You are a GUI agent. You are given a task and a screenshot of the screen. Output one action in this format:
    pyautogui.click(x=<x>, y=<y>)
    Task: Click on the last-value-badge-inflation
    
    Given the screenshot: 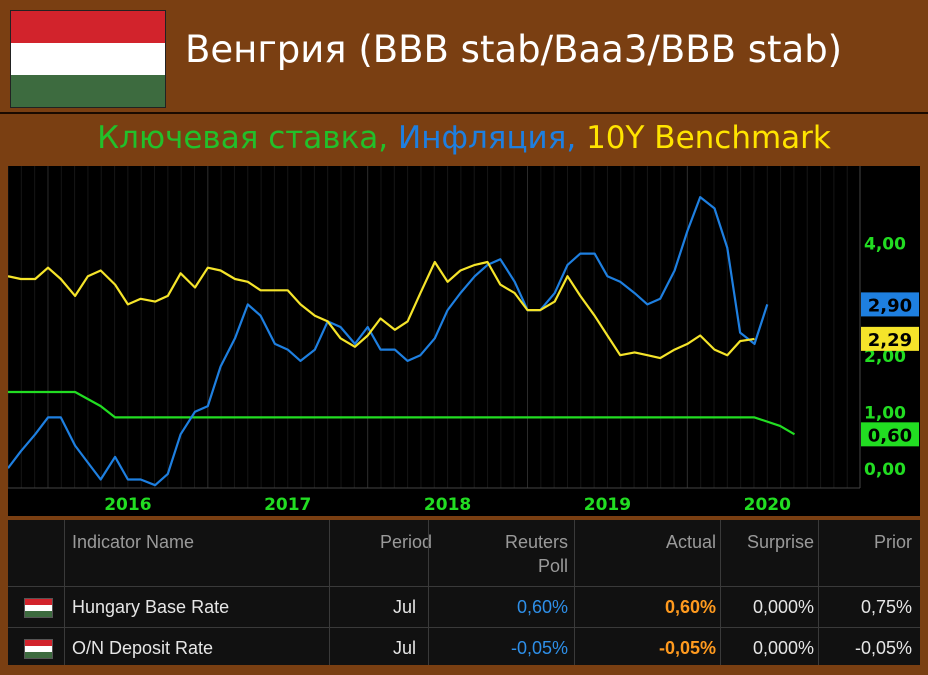 What is the action you would take?
    pyautogui.click(x=890, y=304)
    